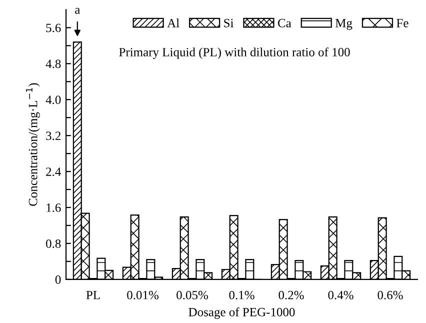 The width and height of the screenshot is (426, 323). What do you see at coordinates (77, 11) in the screenshot?
I see `annotation: a` at bounding box center [77, 11].